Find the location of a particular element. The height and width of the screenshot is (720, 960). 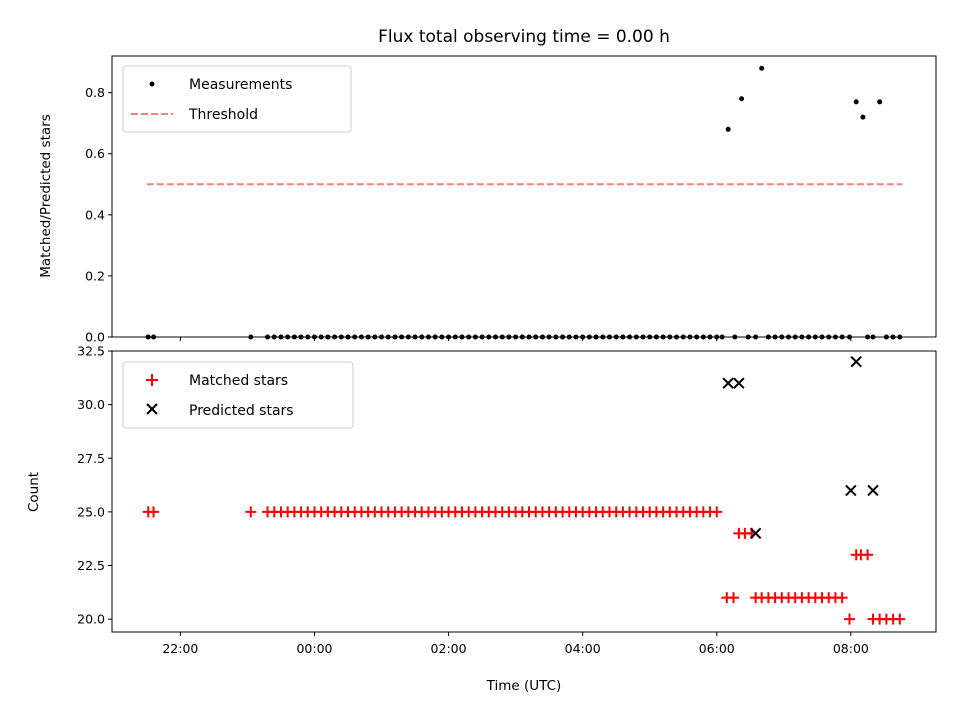

top-legend-box is located at coordinates (237, 99).